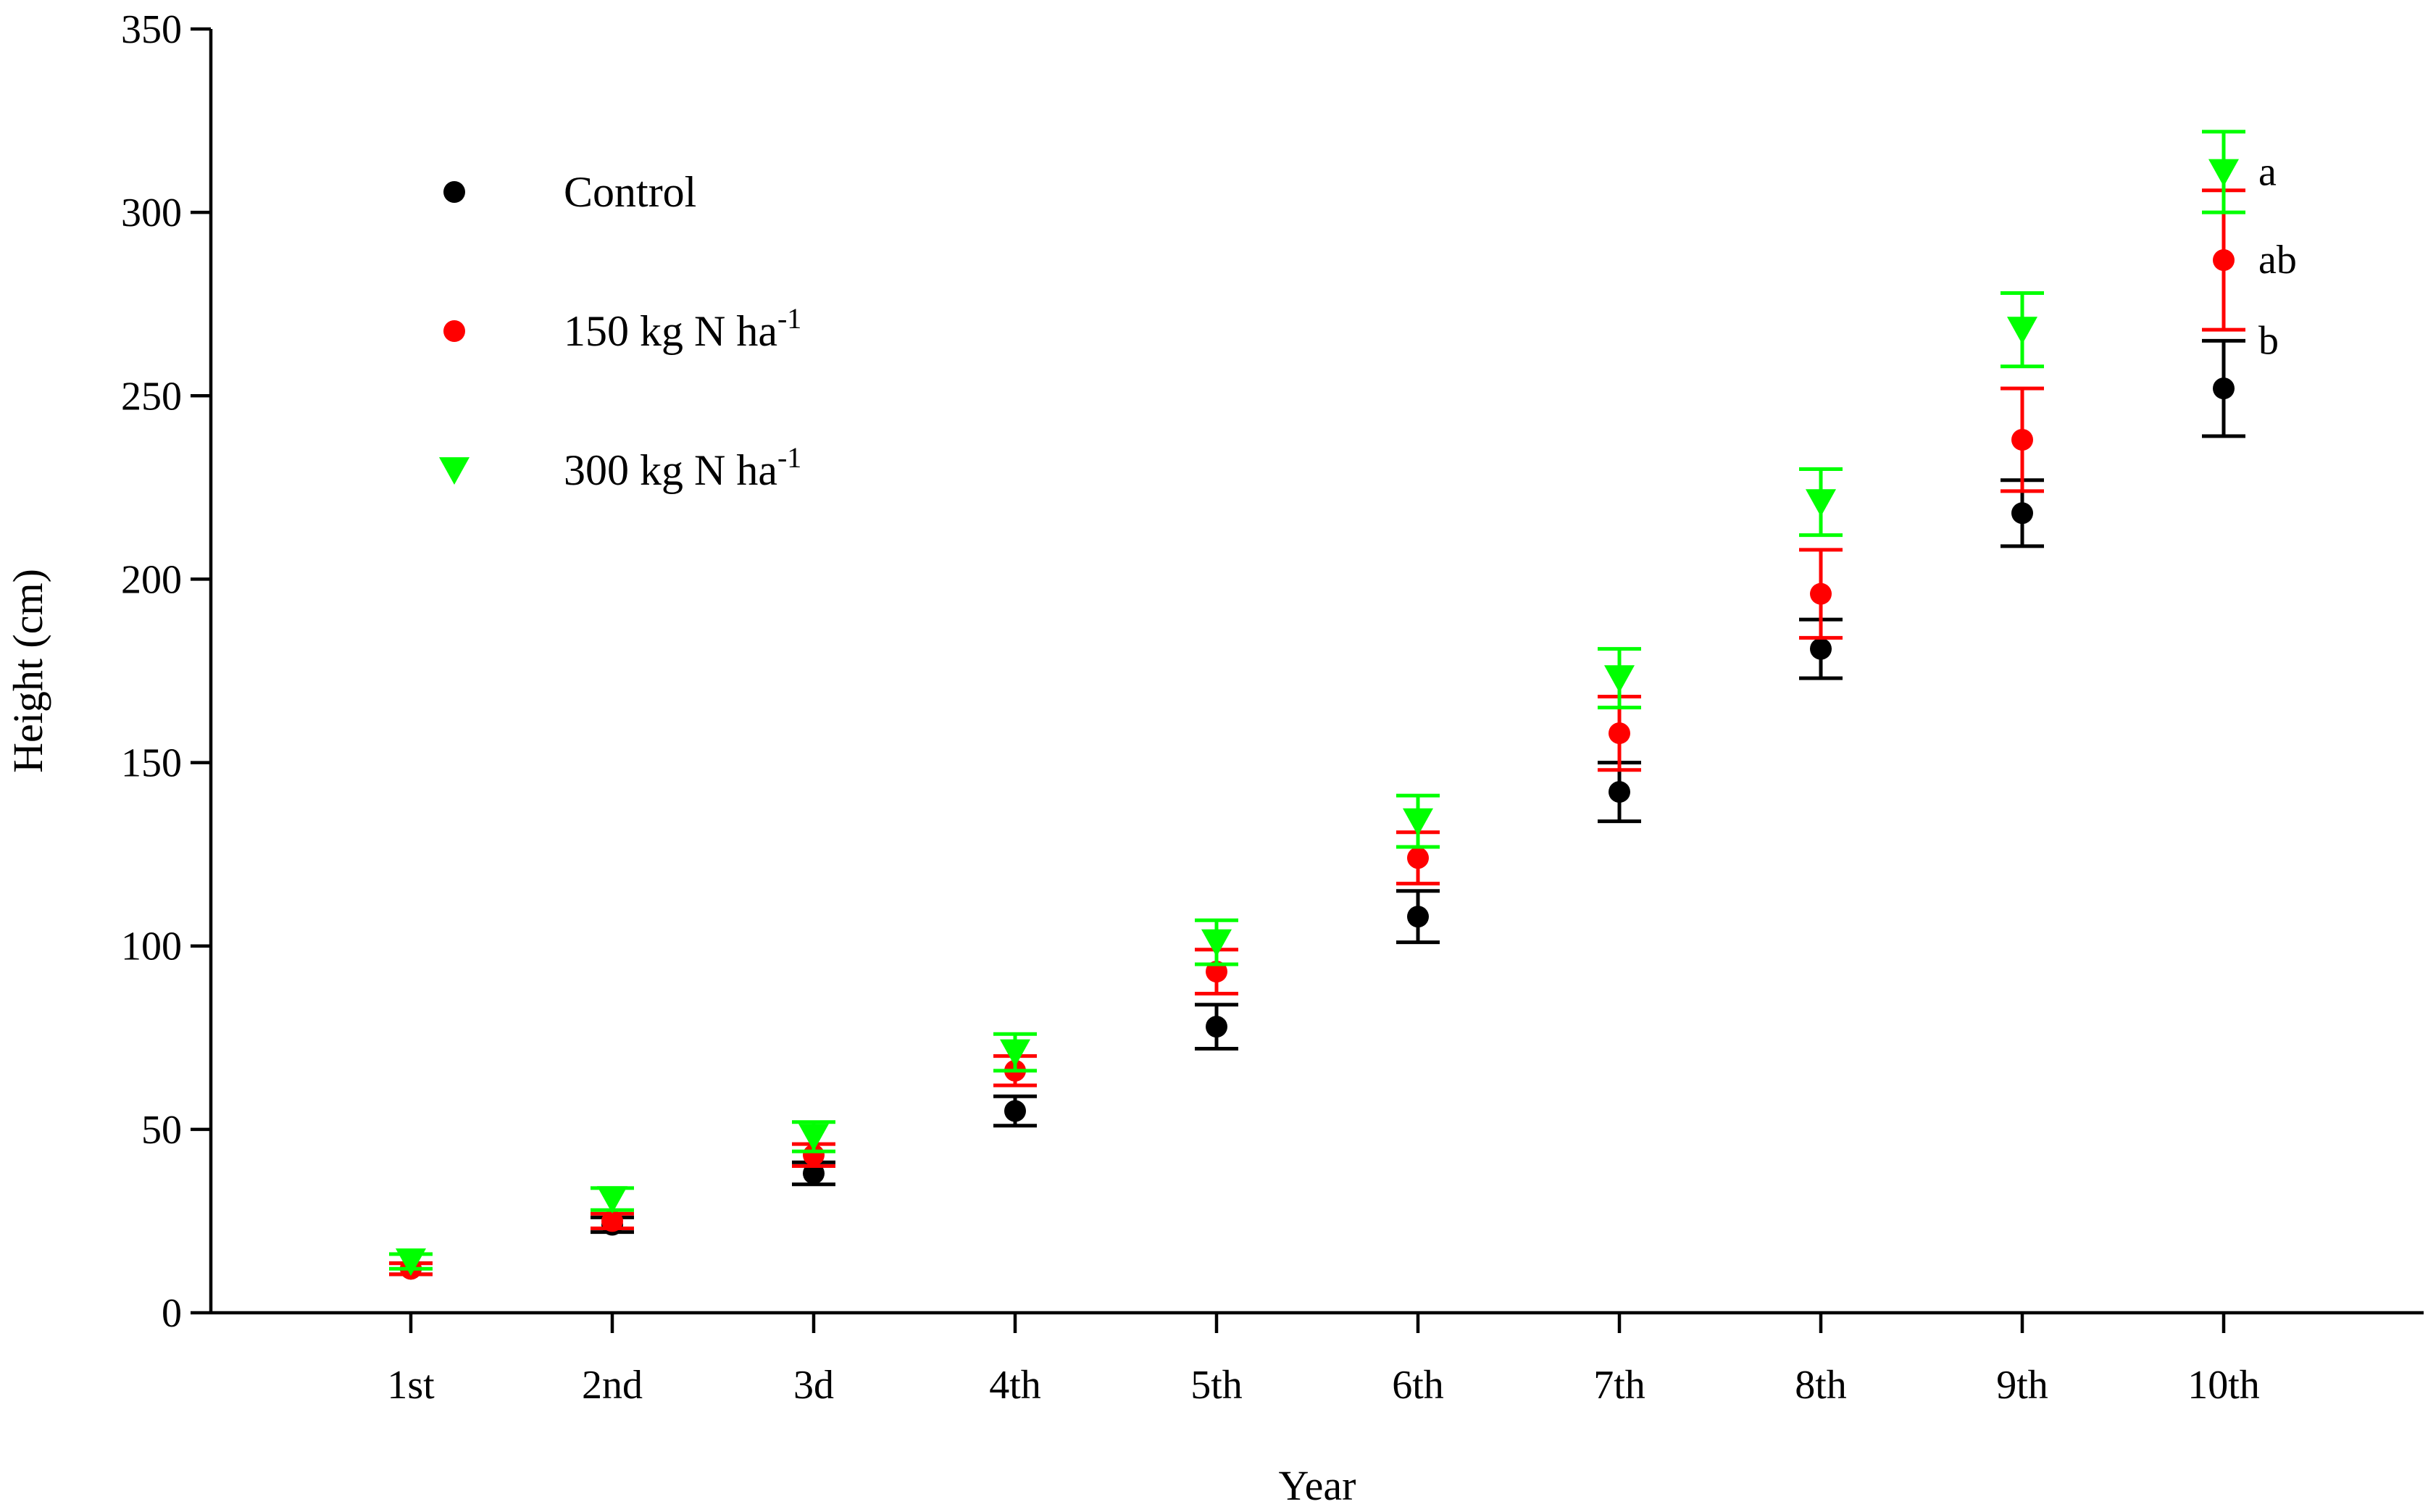 This screenshot has width=2428, height=1512. I want to click on x-tick-label: 8th, so click(1821, 1385).